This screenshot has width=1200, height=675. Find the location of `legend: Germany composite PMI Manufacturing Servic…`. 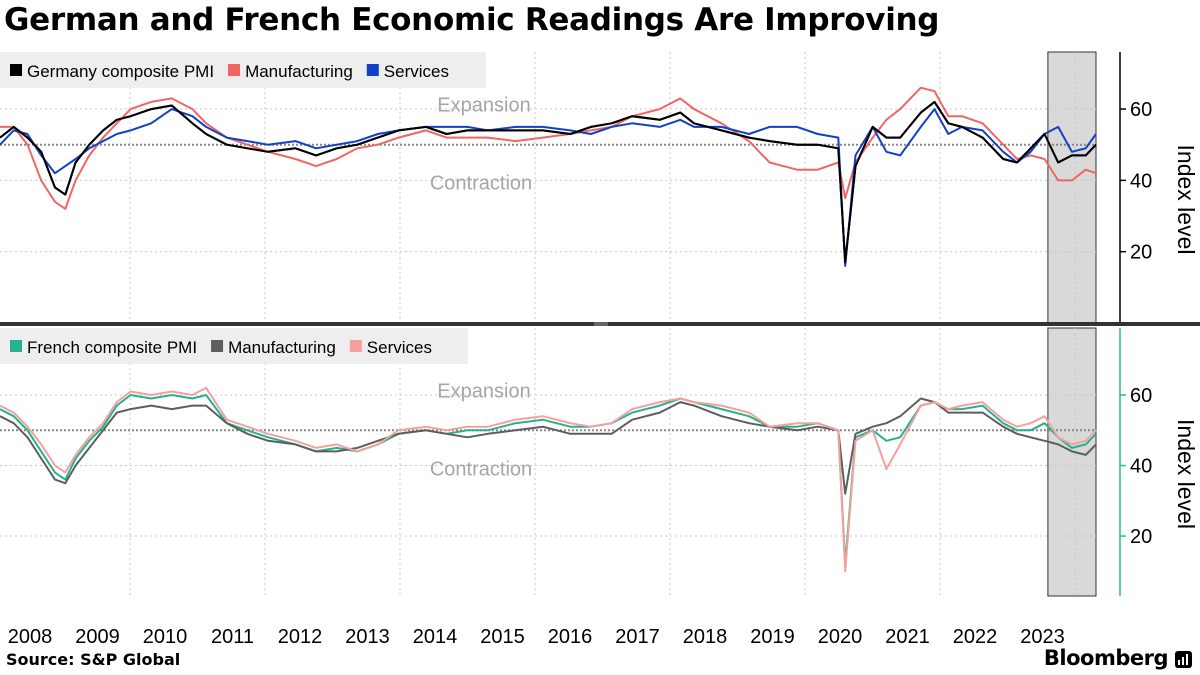

legend: Germany composite PMI Manufacturing Servic… is located at coordinates (243, 70).